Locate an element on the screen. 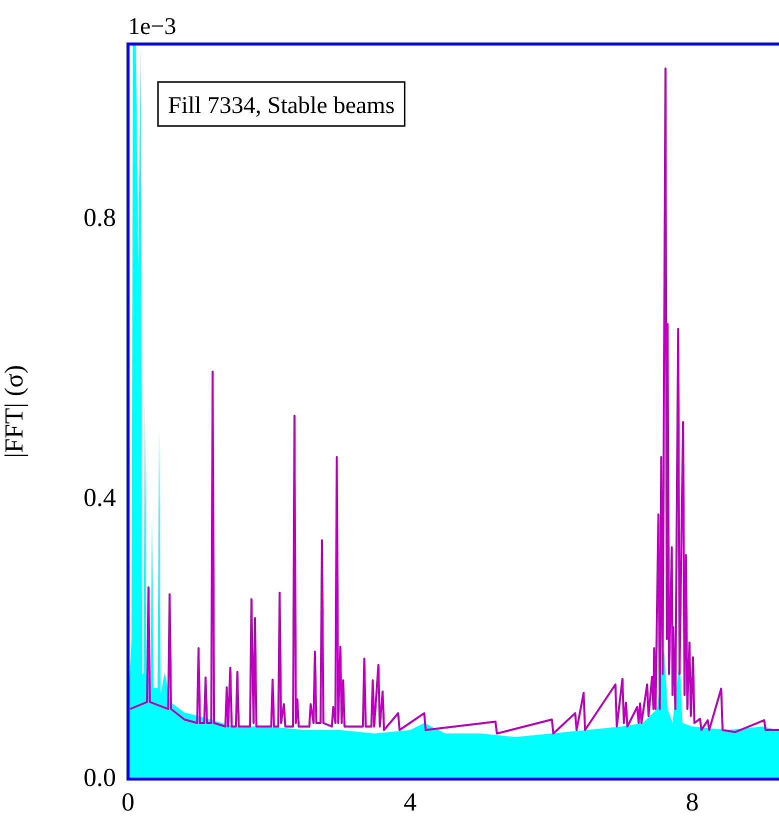  y-tick-label: 0.4 is located at coordinates (100, 497).